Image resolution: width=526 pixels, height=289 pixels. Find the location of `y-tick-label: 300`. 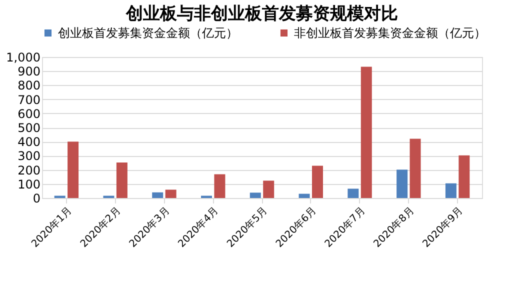

y-tick-label: 300 is located at coordinates (29, 156).